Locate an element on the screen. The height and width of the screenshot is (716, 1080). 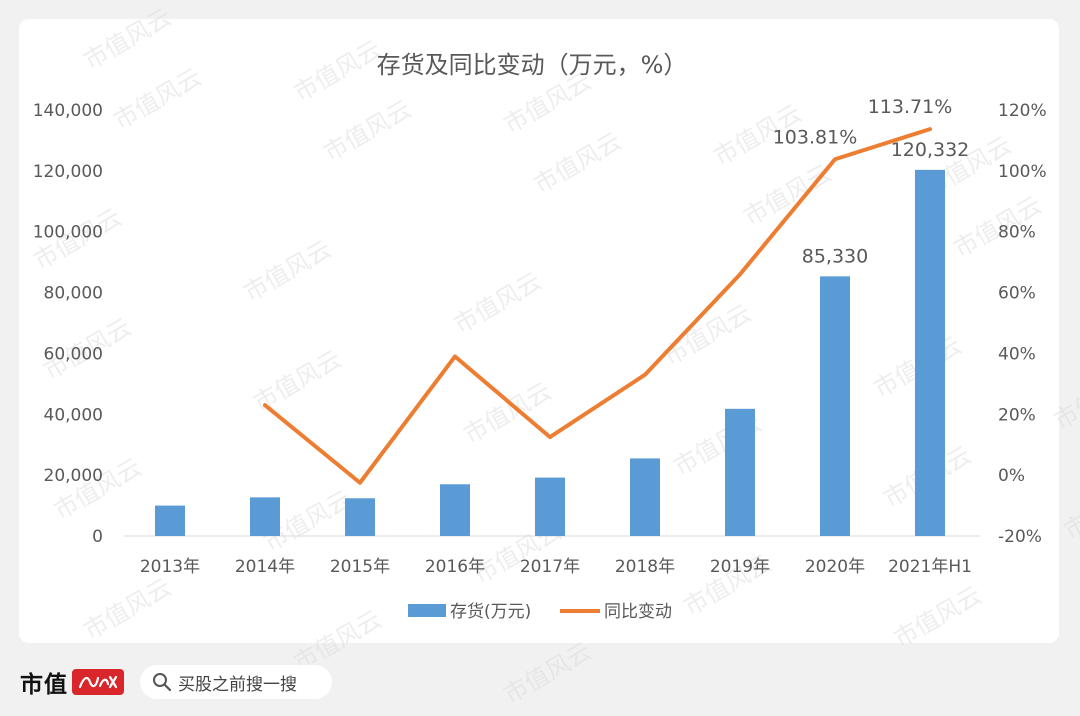
legend-label-inventory: 存货(万元) is located at coordinates (490, 612).